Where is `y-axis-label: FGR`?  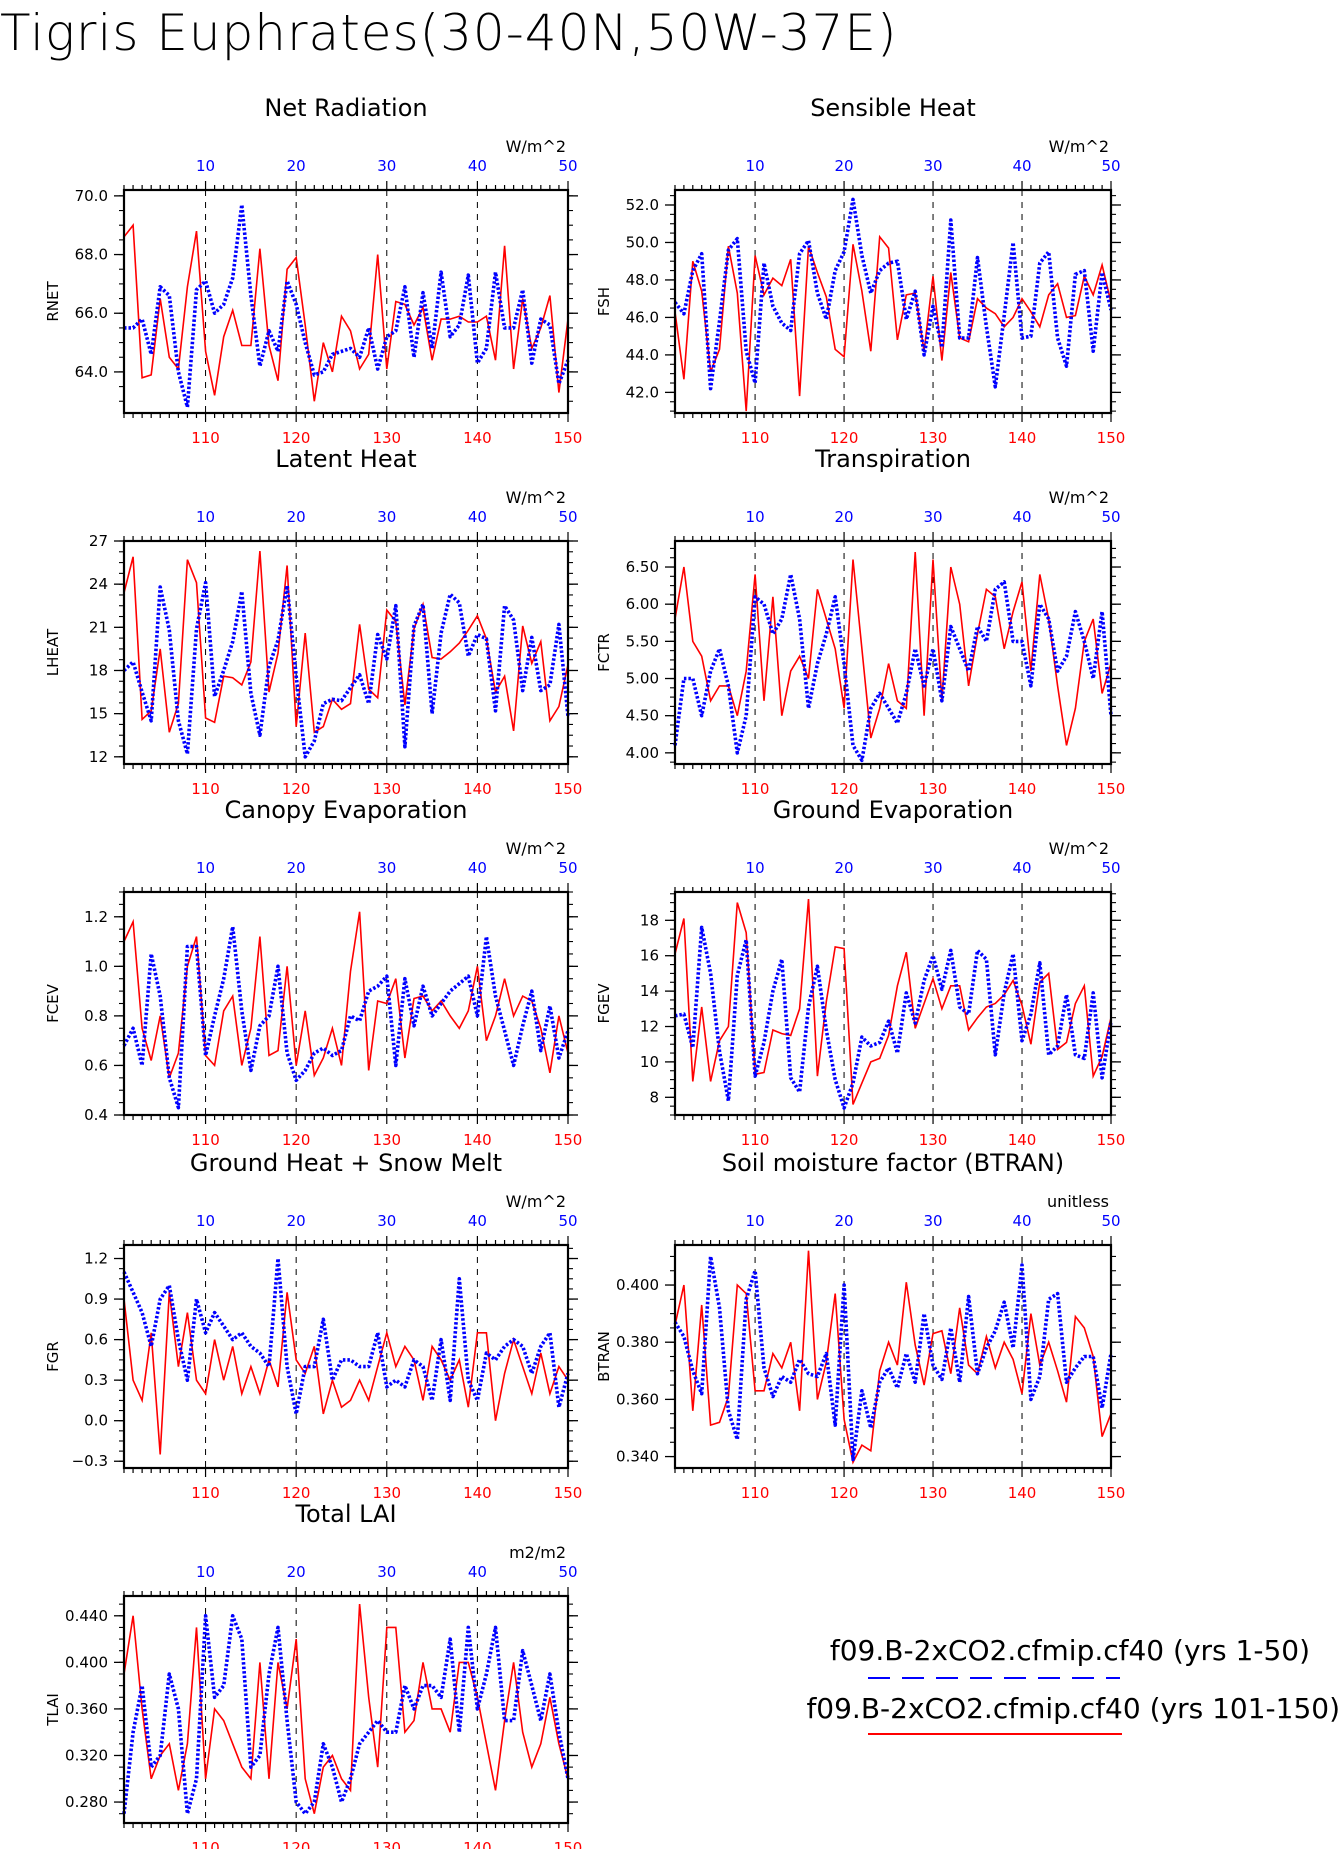
y-axis-label: FGR is located at coordinates (53, 1356).